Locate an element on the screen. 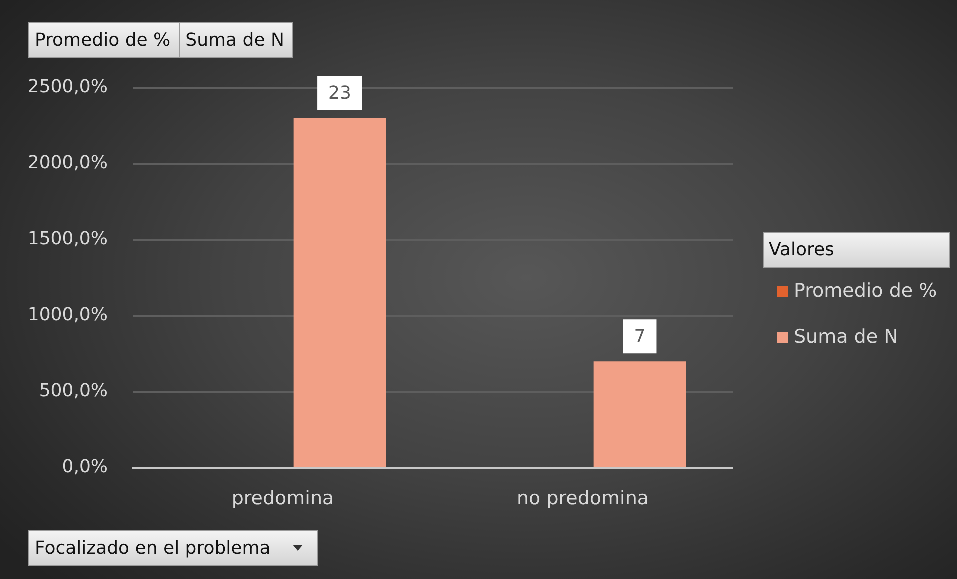  y-tick-label: 0,0% is located at coordinates (85, 467).